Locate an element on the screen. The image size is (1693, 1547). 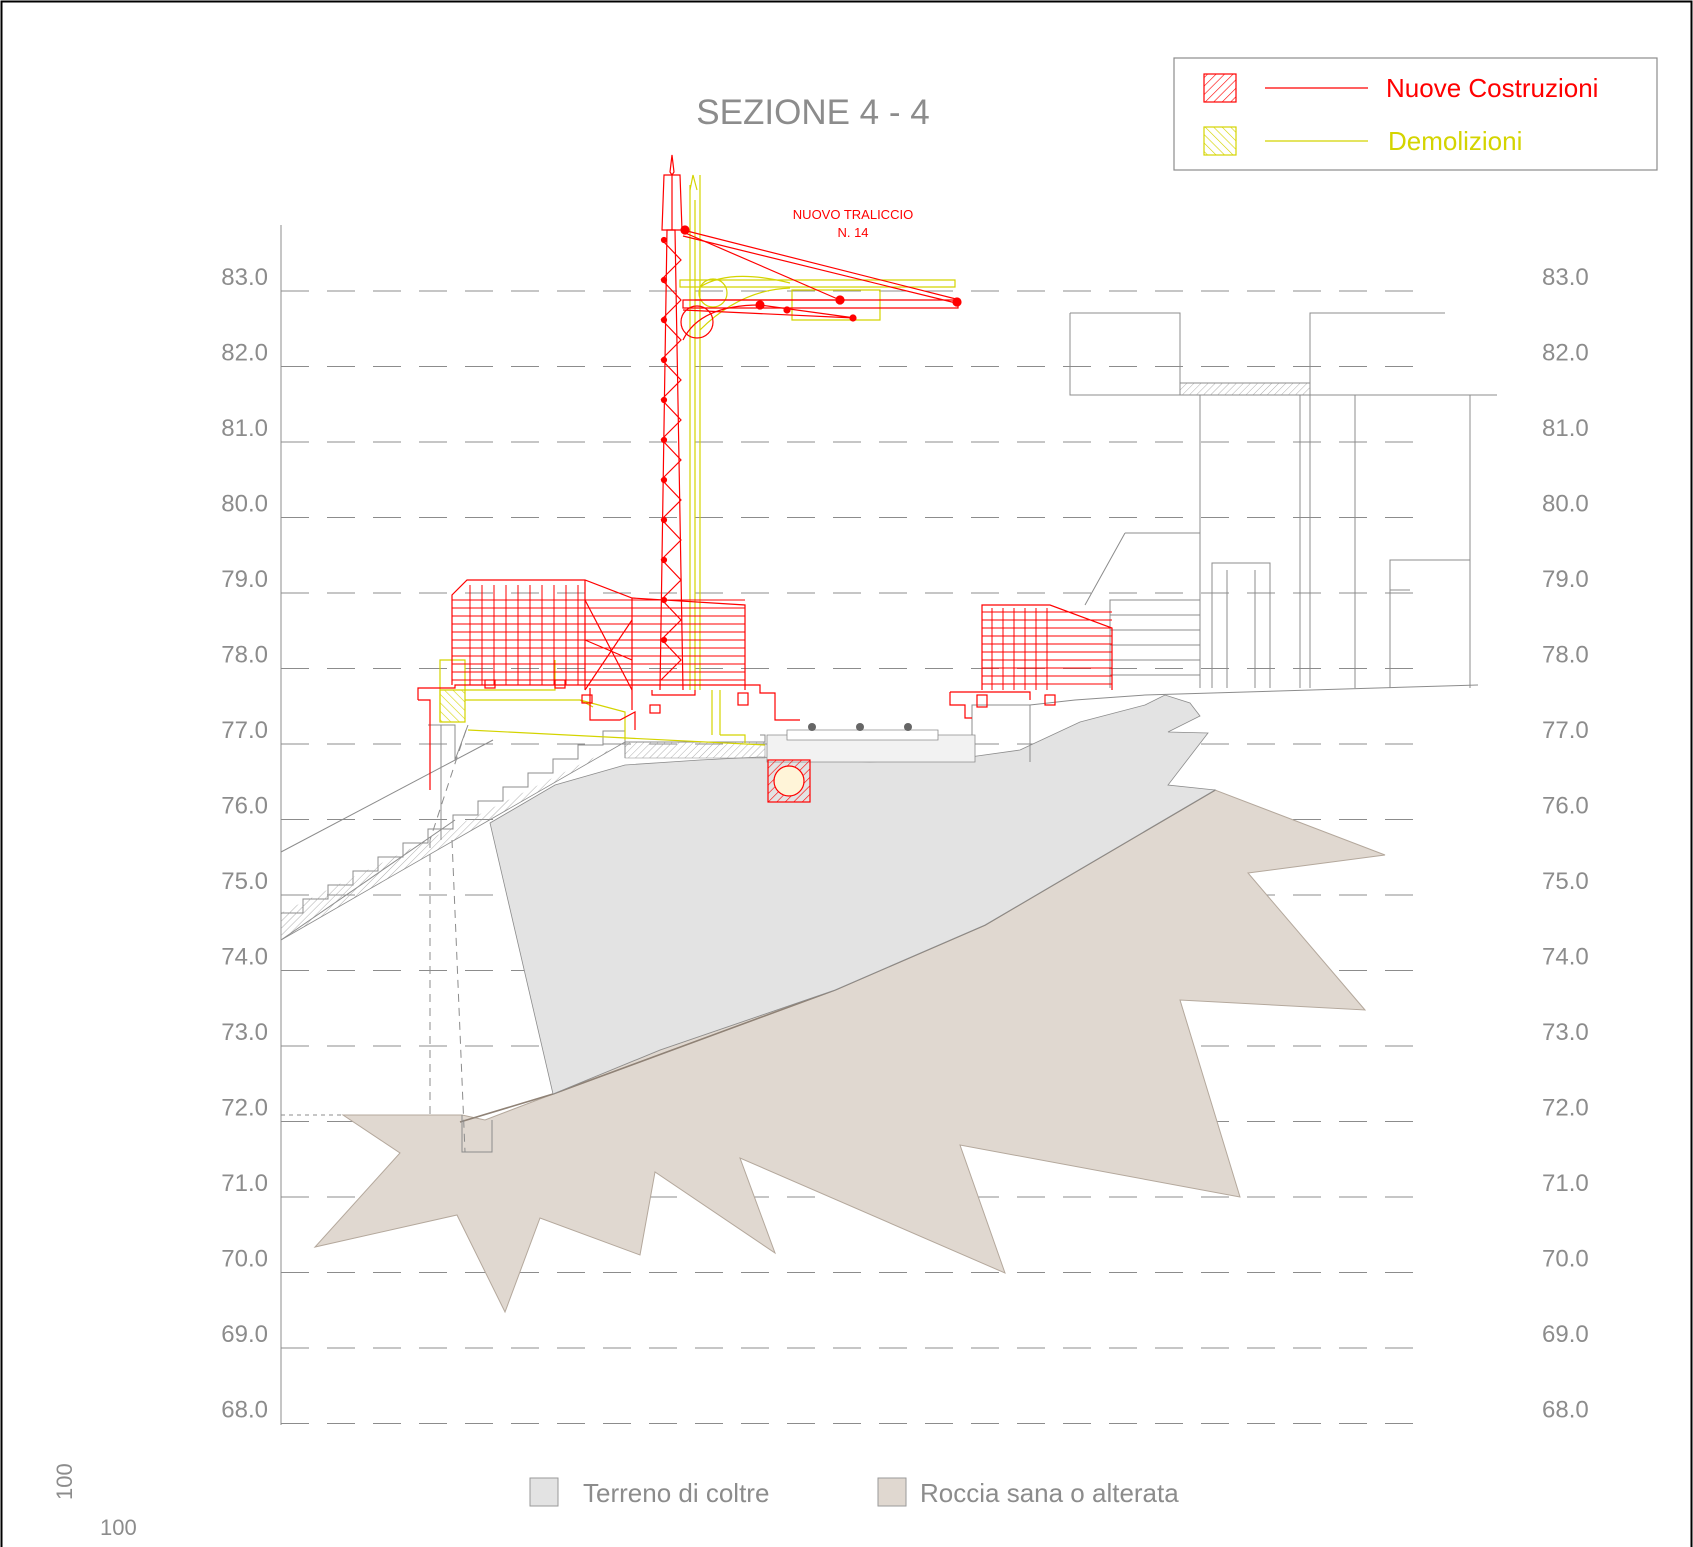
soil-legend: Terreno di coltre Roccia sana o alterata is located at coordinates (854, 1492).